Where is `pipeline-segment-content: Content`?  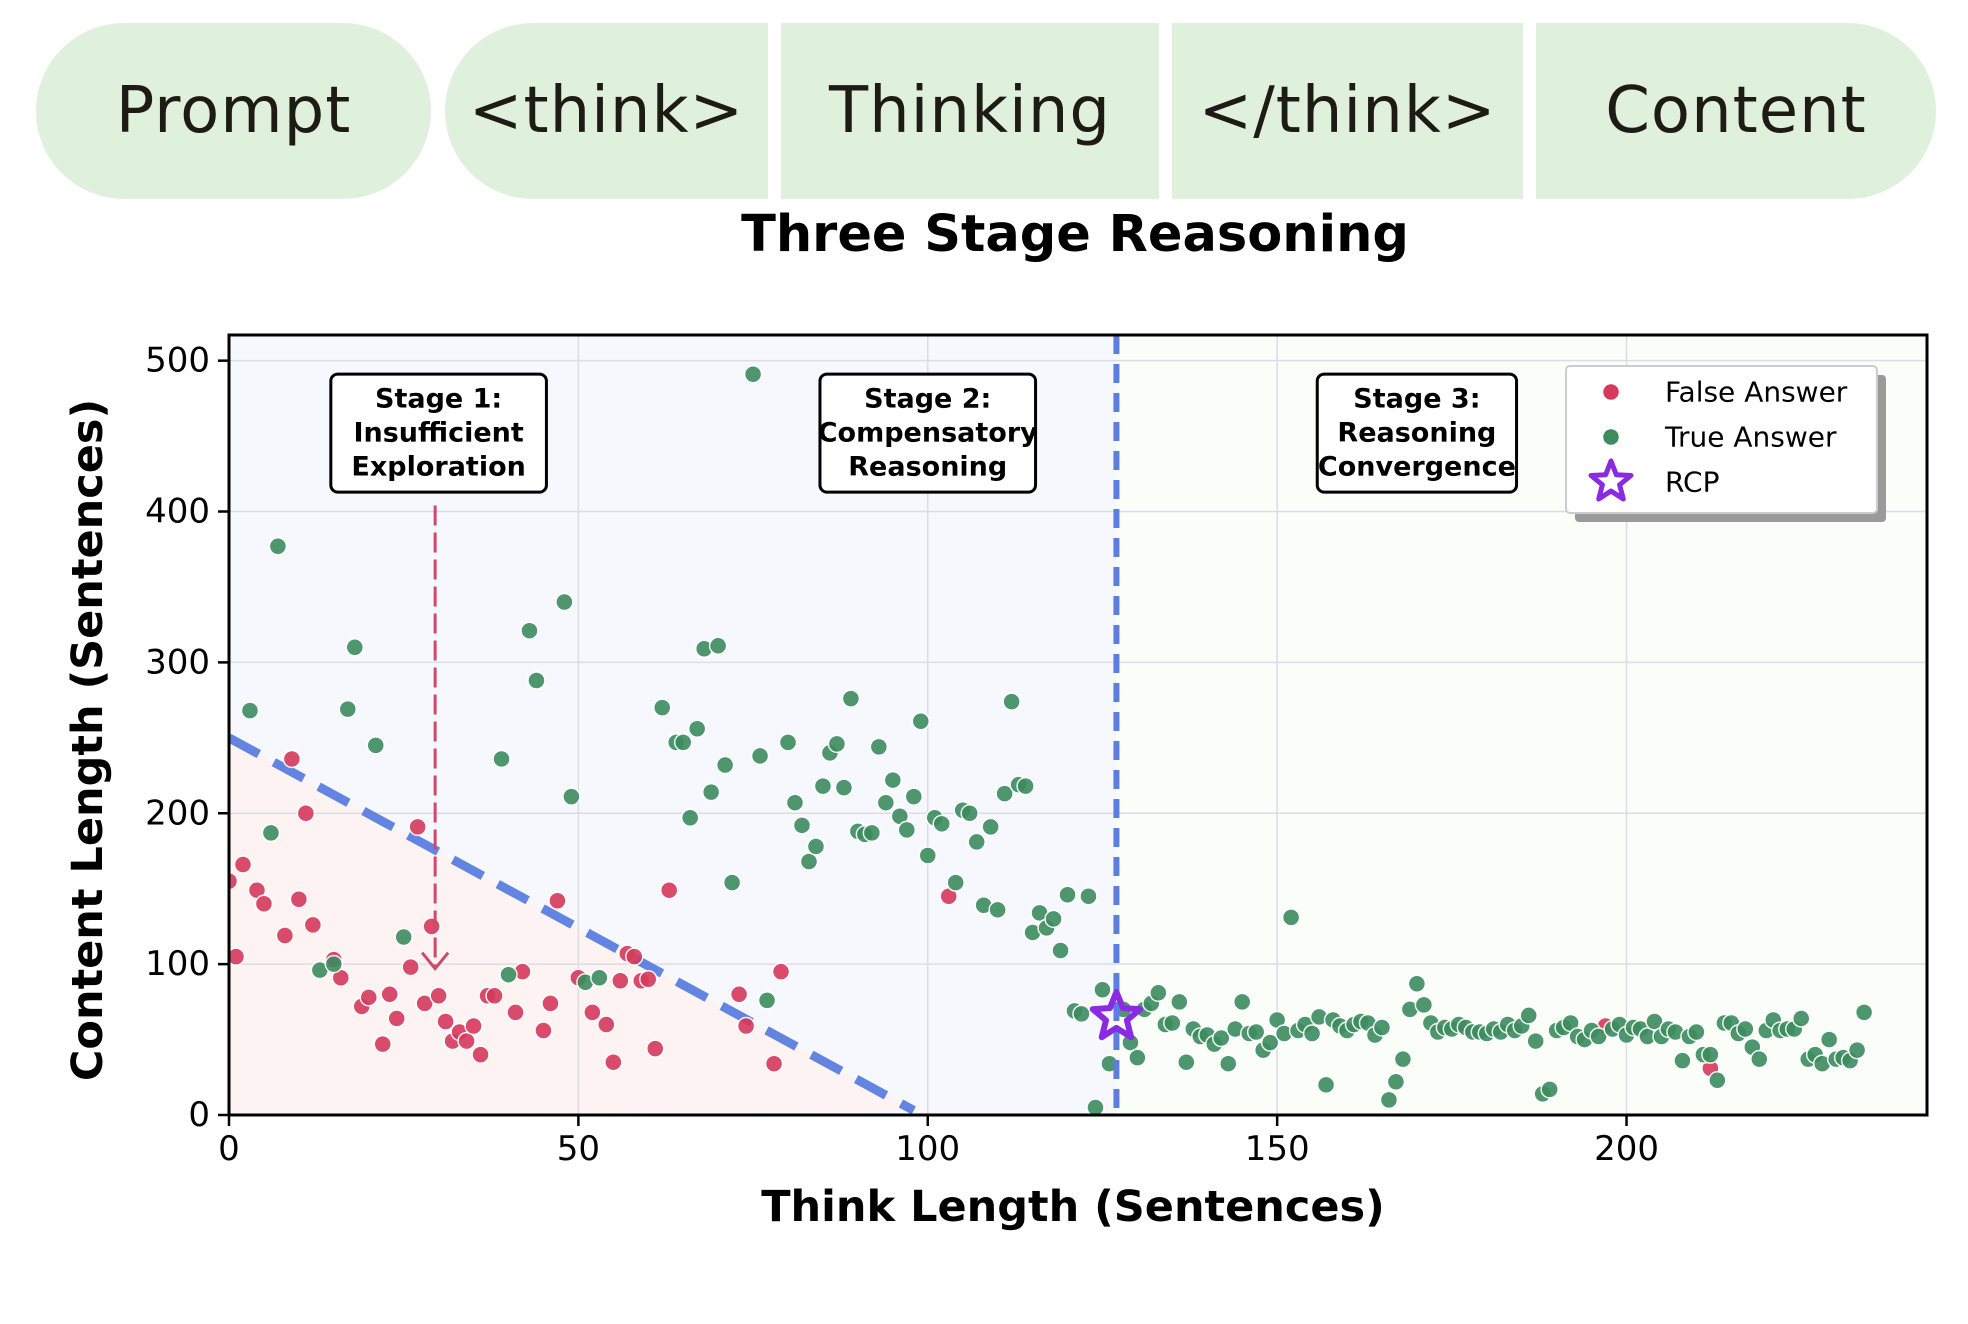
pipeline-segment-content: Content is located at coordinates (1736, 111).